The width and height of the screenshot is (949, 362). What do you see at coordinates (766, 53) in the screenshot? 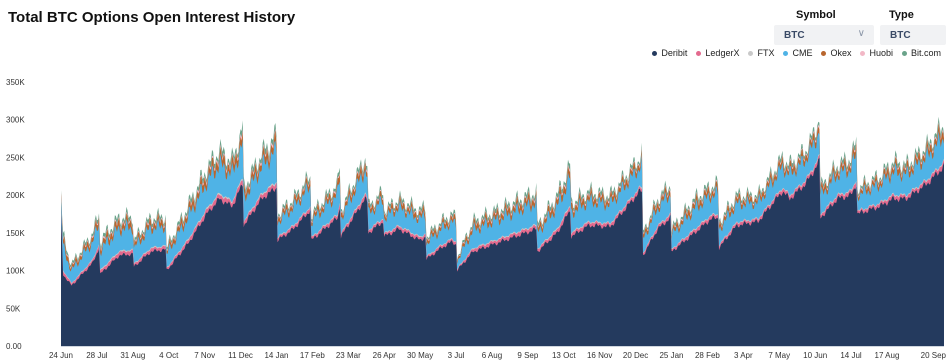
I see `legend-label: FTX` at bounding box center [766, 53].